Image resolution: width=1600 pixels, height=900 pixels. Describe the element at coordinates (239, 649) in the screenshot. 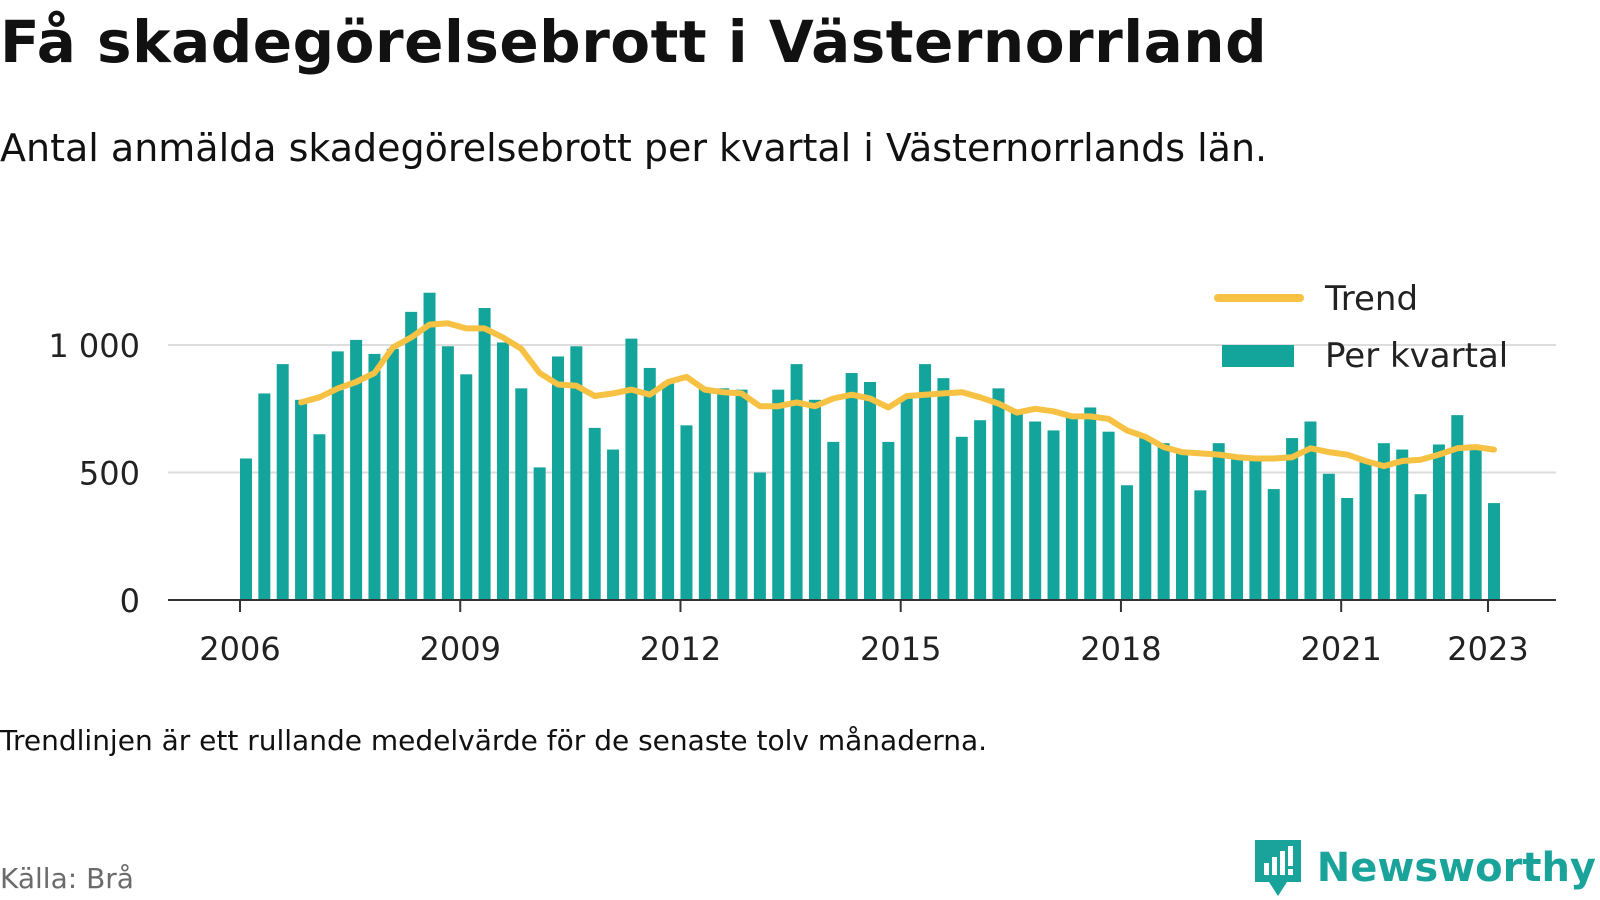

I see `x-tick-label: 2006` at that location.